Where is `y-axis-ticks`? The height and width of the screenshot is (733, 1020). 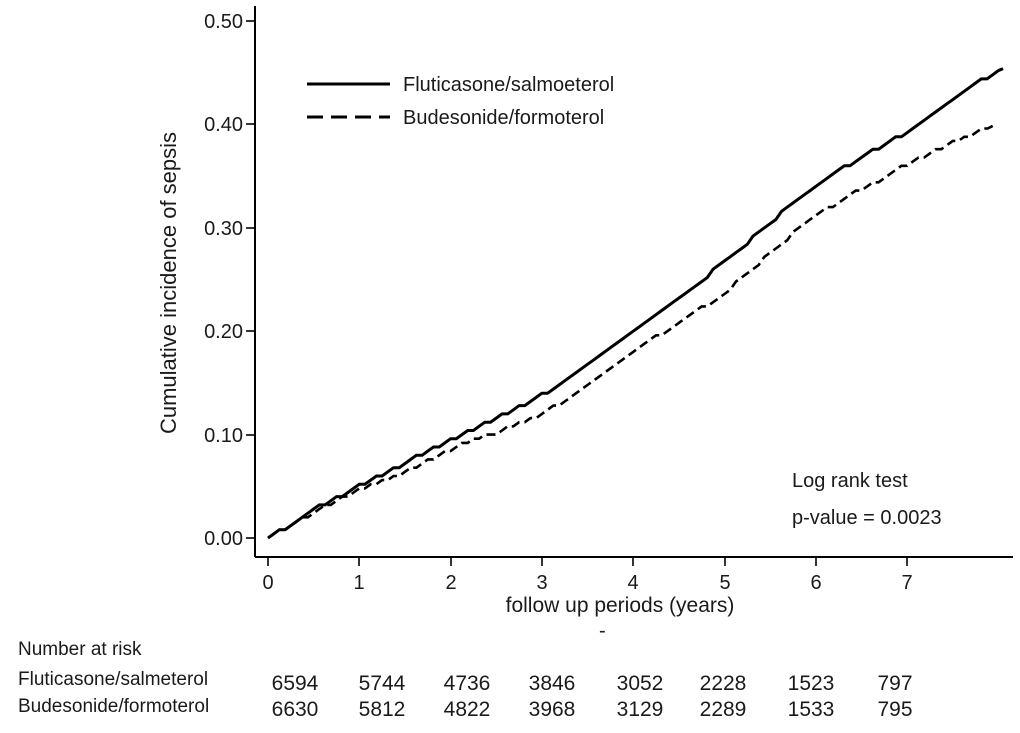
y-axis-ticks is located at coordinates (250, 279).